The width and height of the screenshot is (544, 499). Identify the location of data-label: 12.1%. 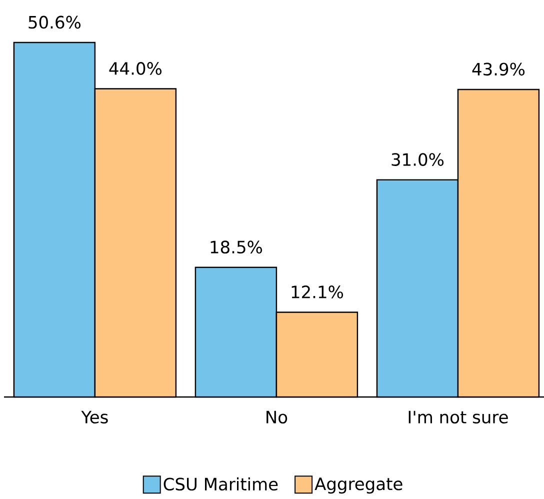
(318, 292).